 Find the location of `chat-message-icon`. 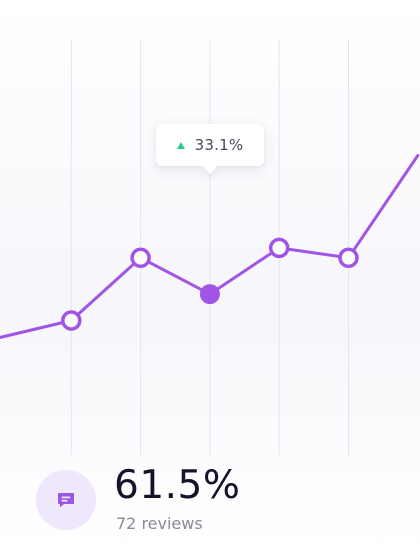

chat-message-icon is located at coordinates (66, 500).